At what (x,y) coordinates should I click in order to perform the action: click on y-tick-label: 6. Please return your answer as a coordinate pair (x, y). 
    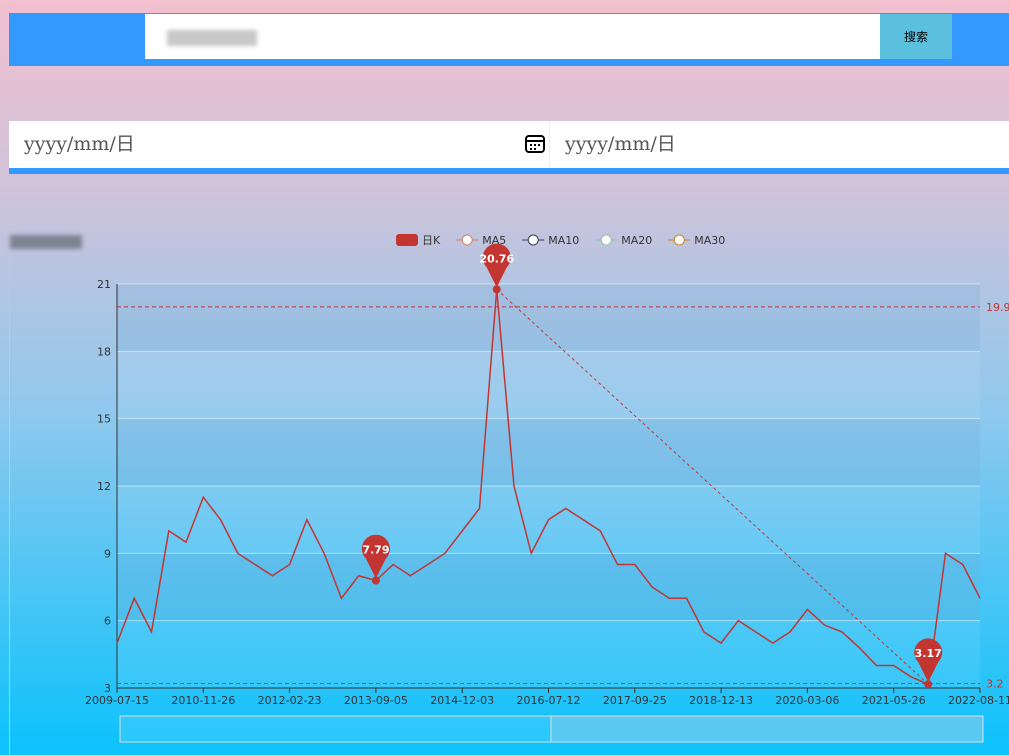
    Looking at the image, I should click on (107, 621).